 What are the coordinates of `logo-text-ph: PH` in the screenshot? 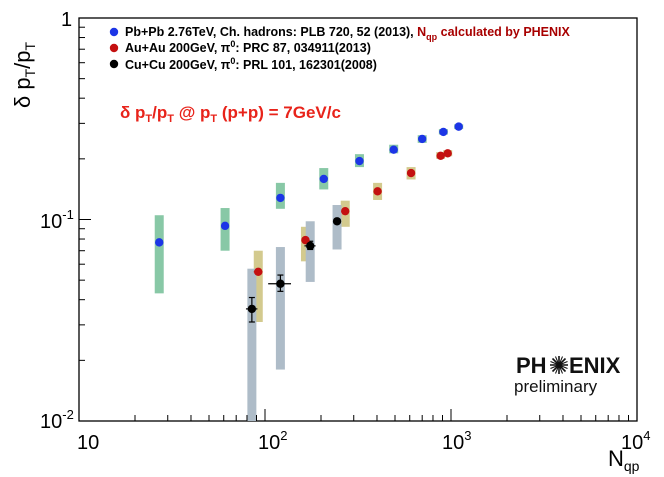 It's located at (531, 365).